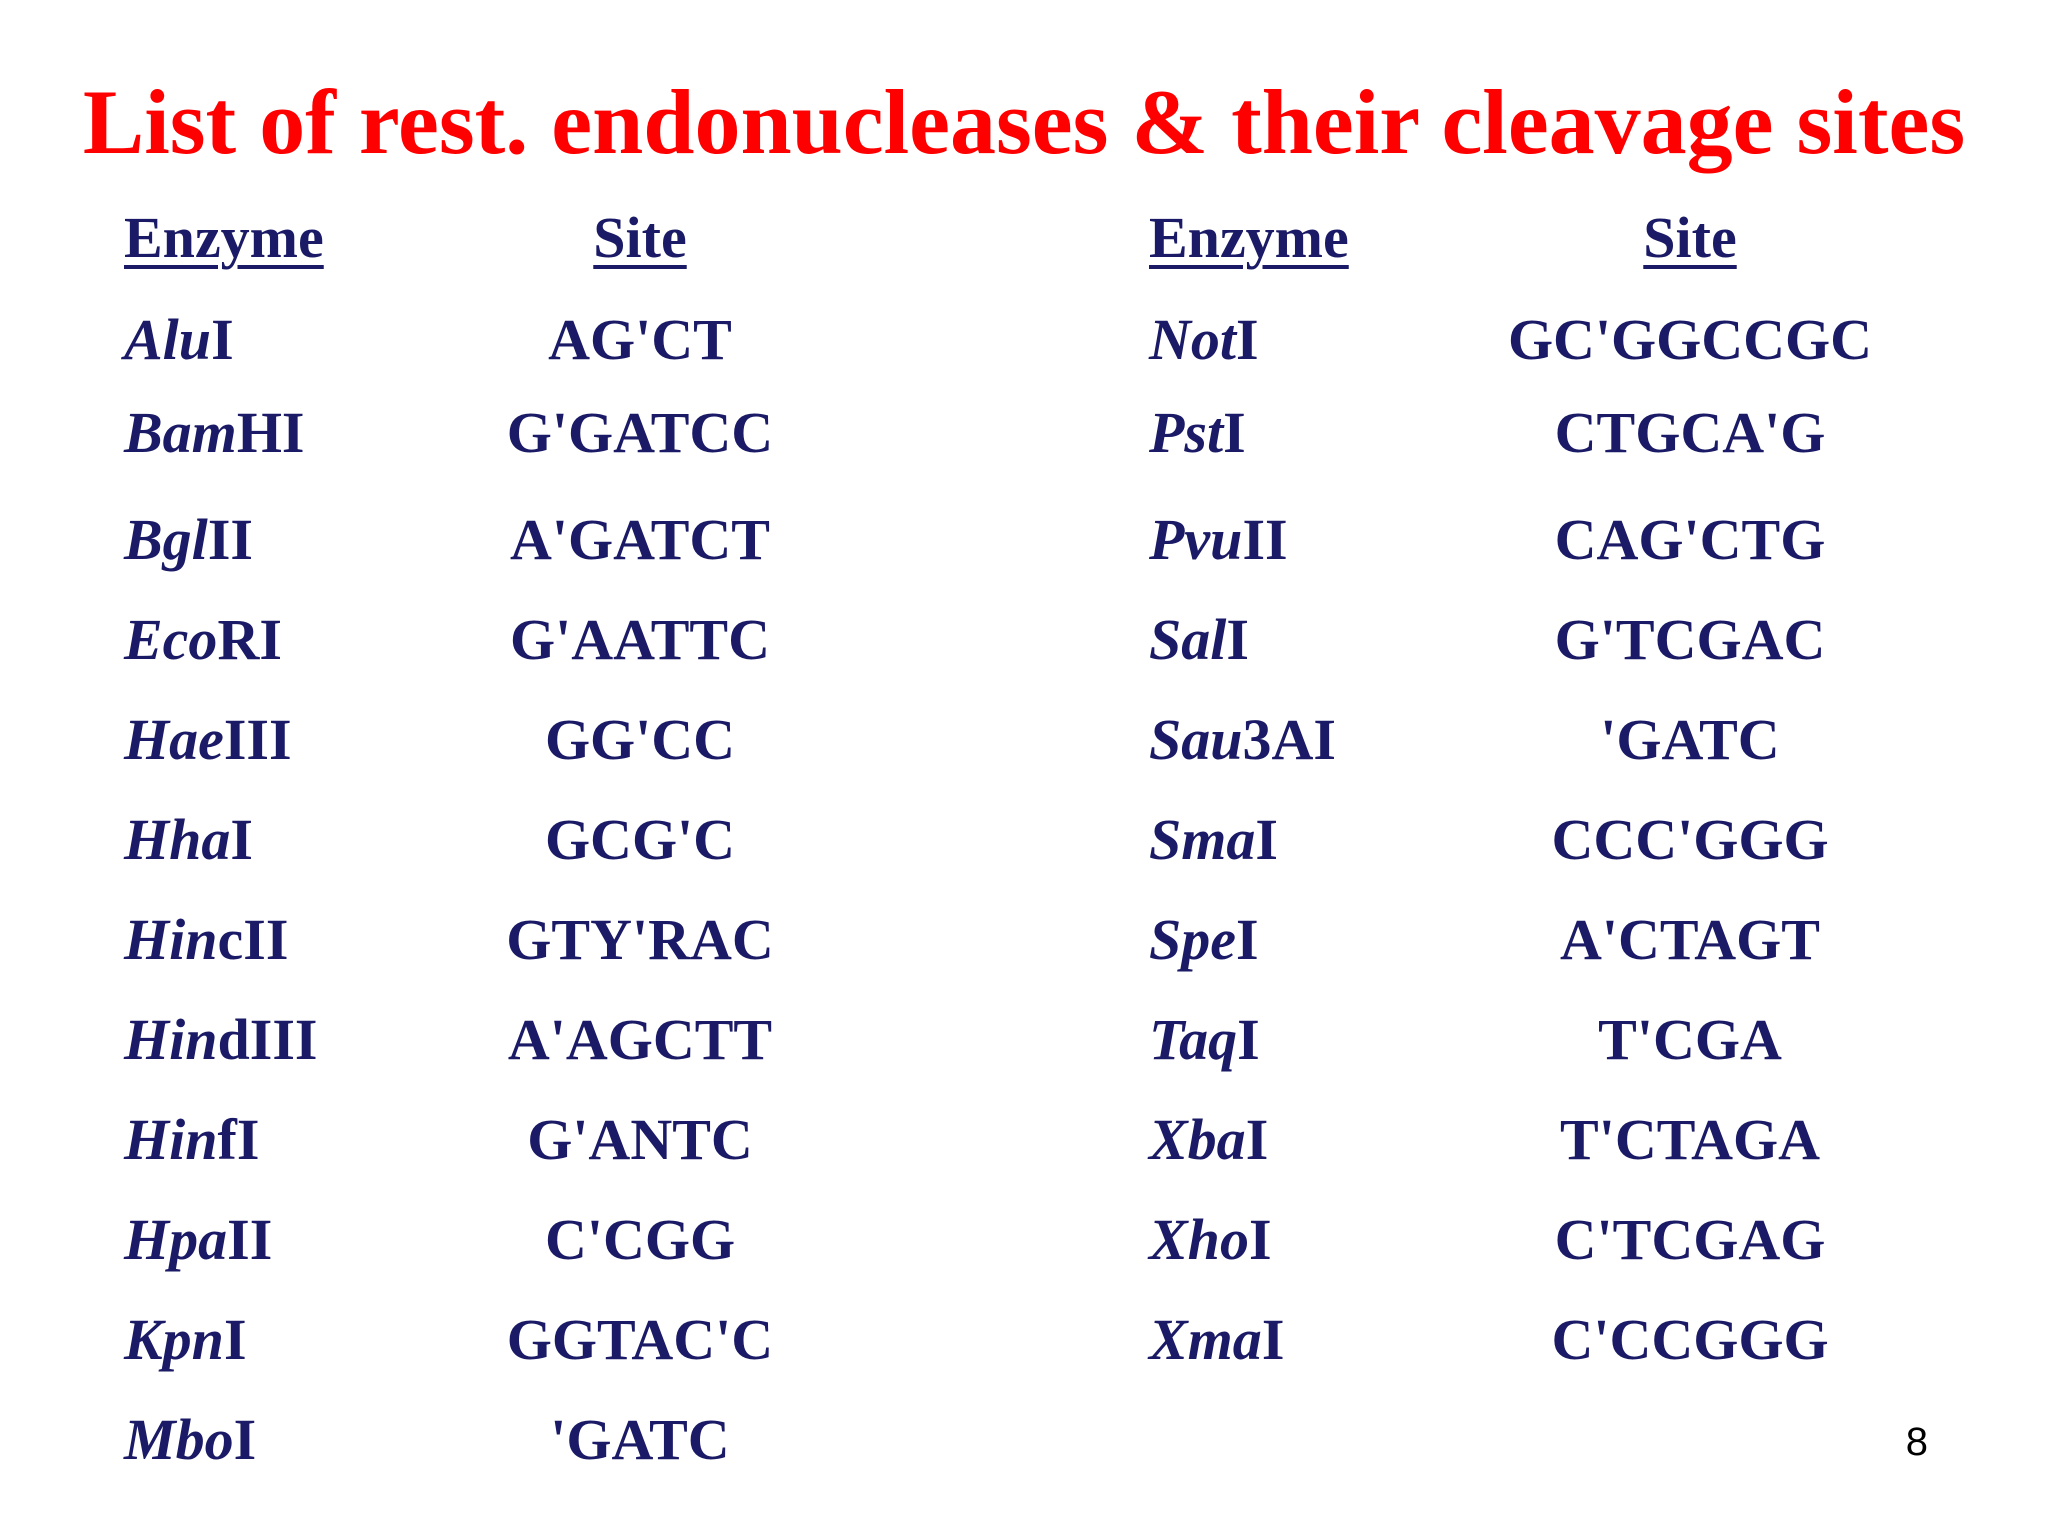 The image size is (2048, 1536). Describe the element at coordinates (1205, 1339) in the screenshot. I see `enzyme-genus: Xma` at that location.